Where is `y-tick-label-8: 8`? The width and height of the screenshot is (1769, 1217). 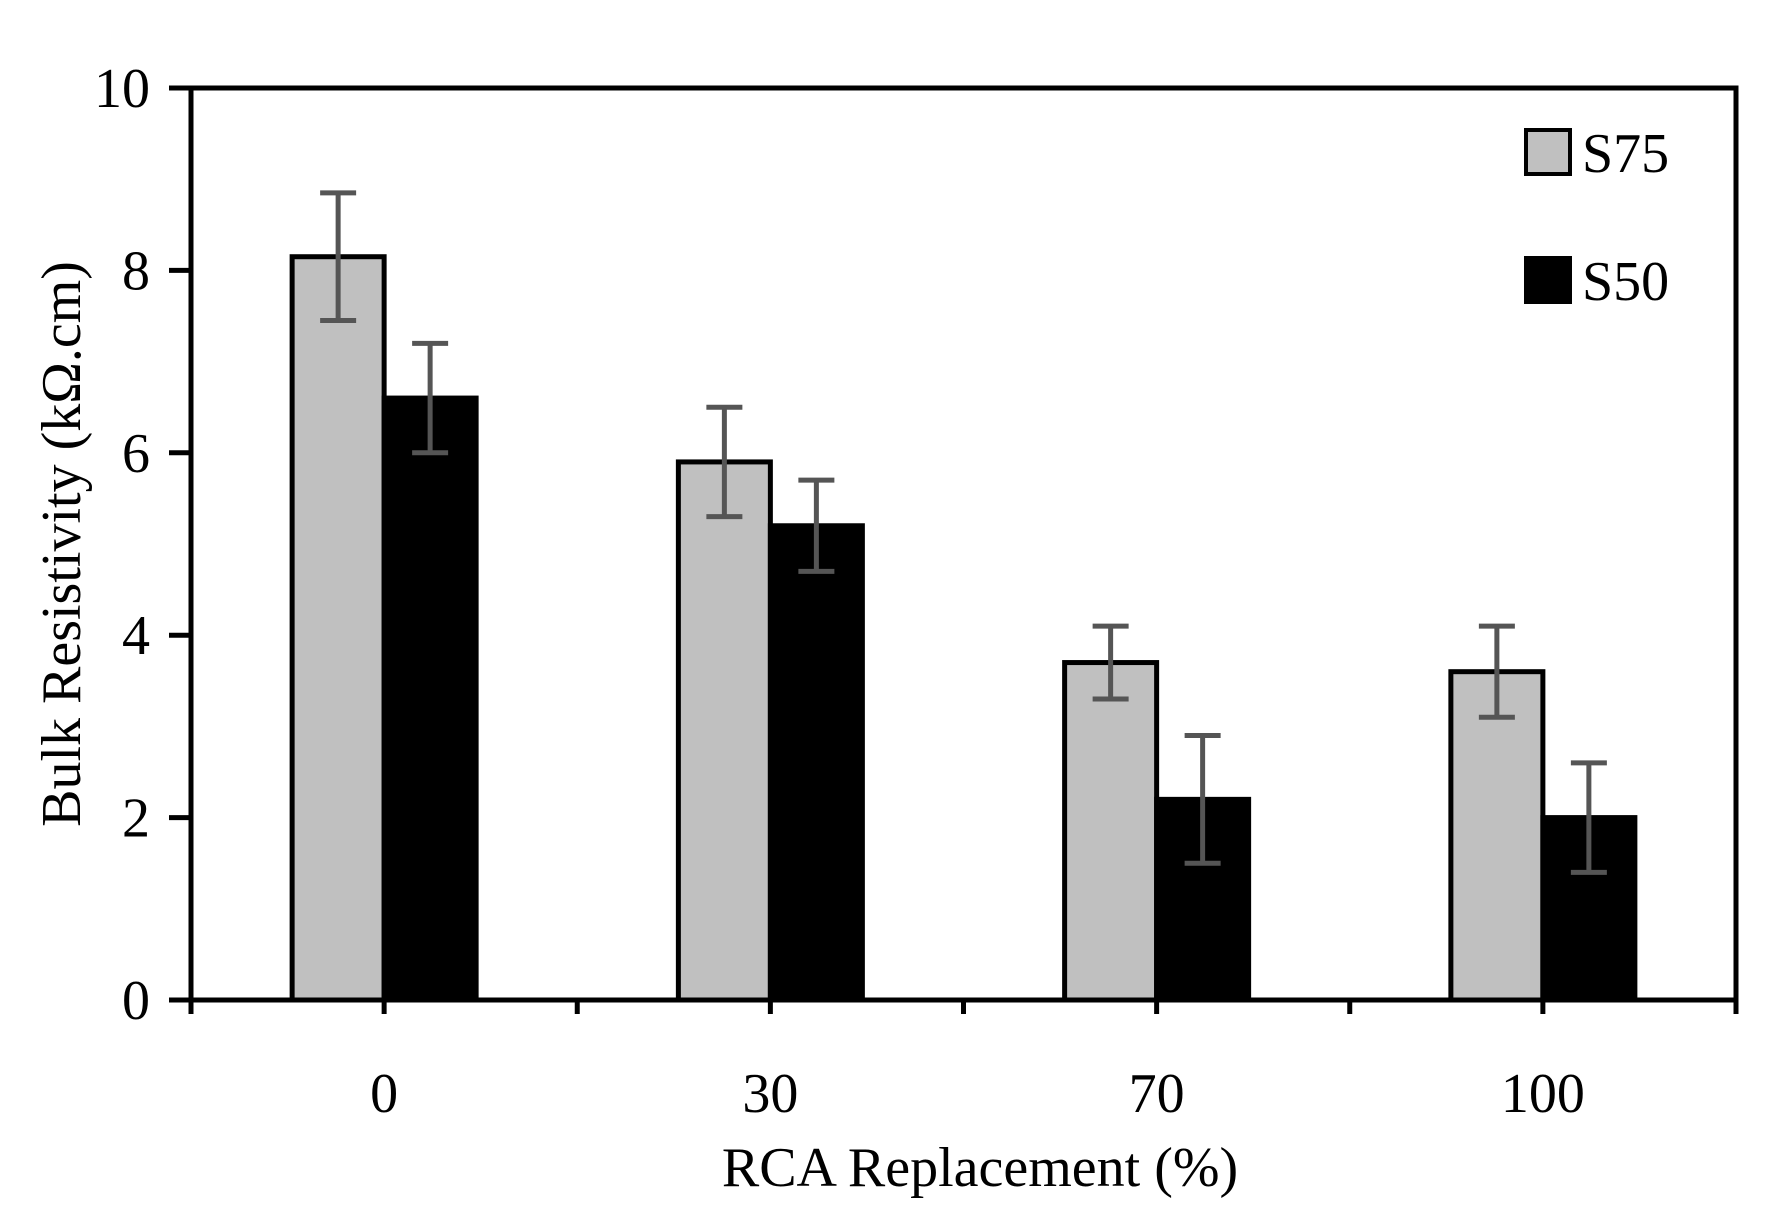
y-tick-label-8: 8 is located at coordinates (136, 271).